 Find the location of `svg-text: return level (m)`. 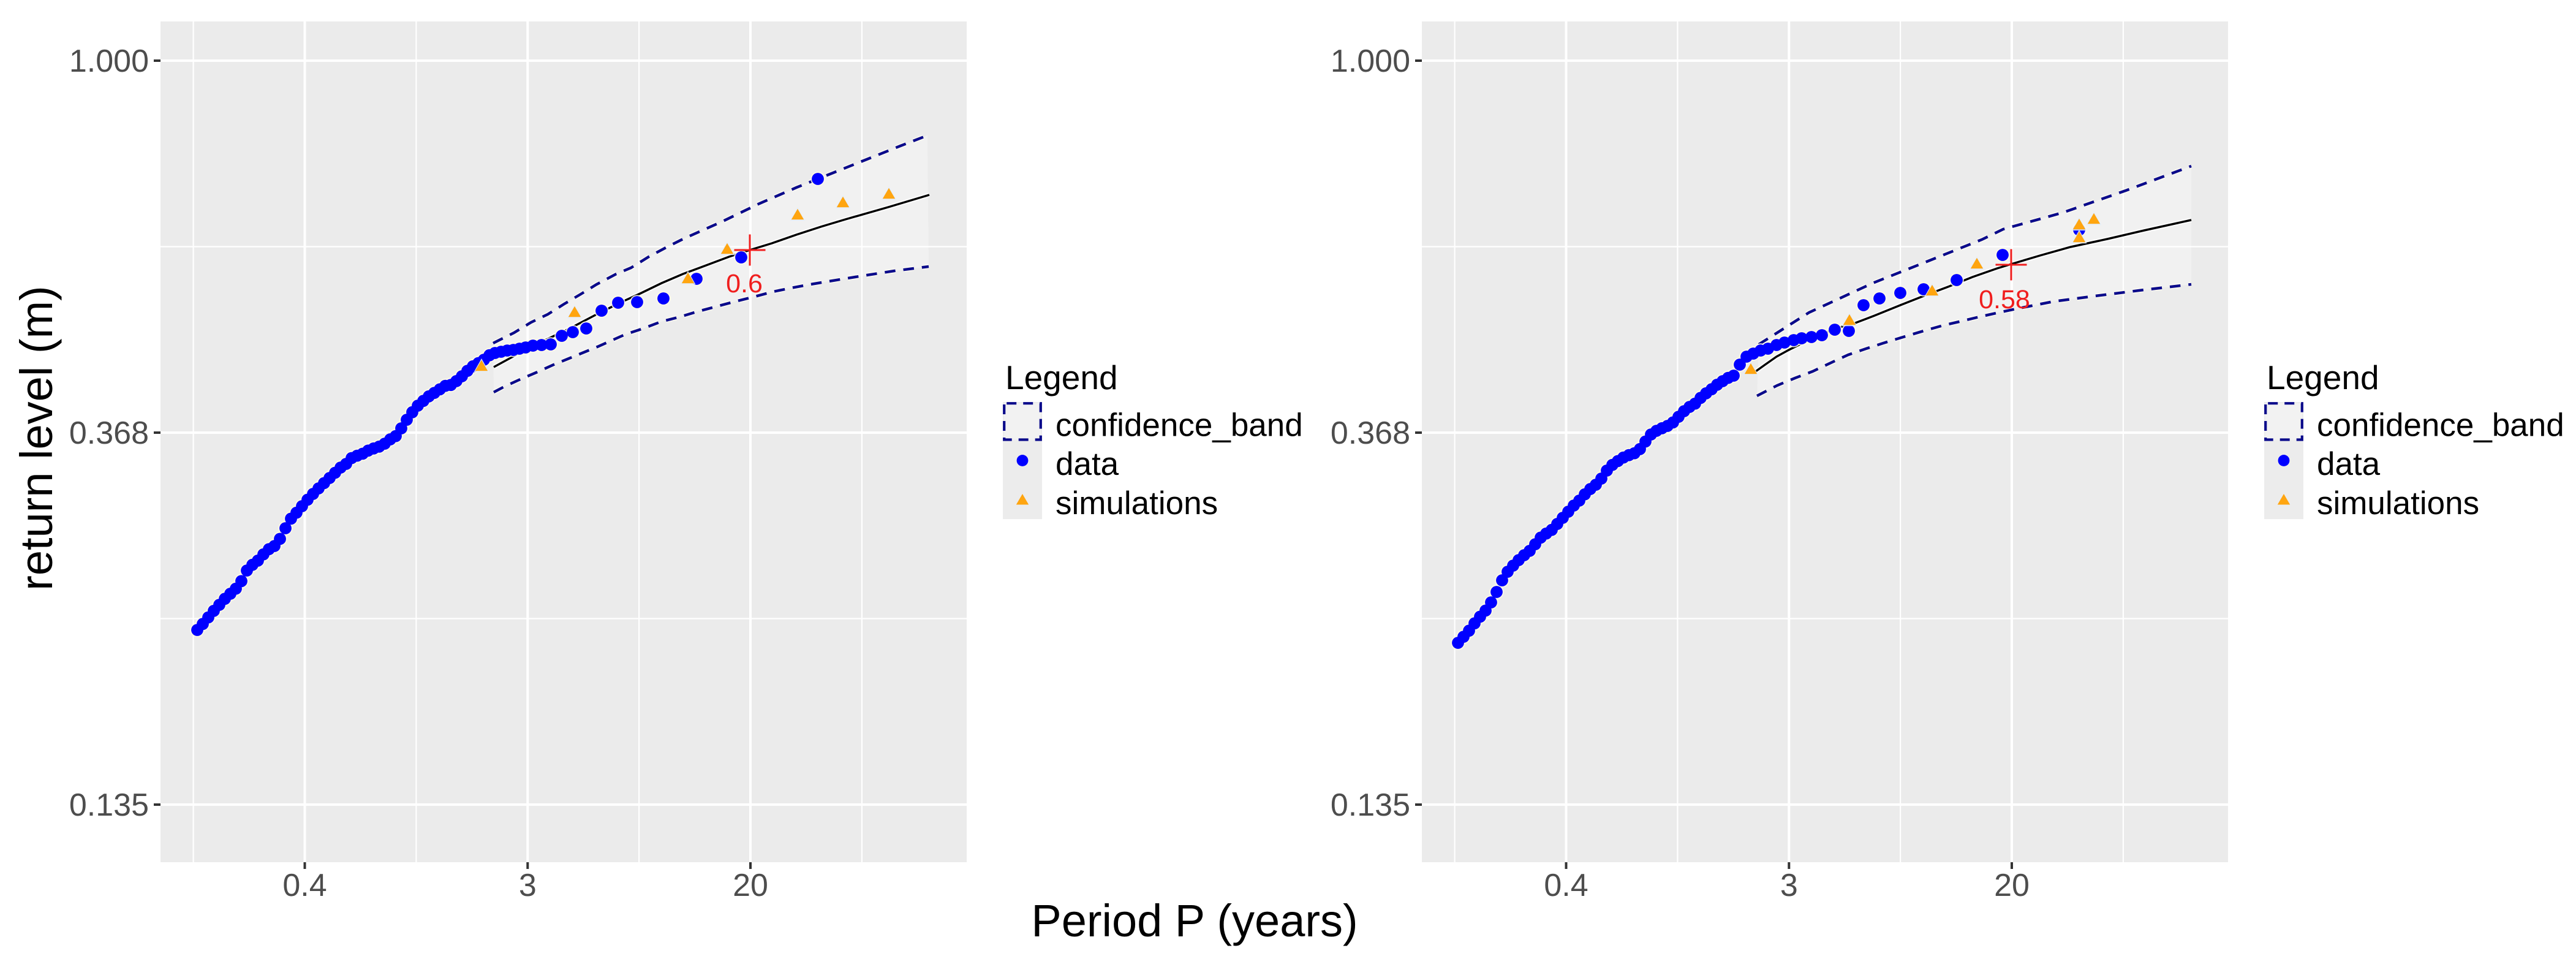

svg-text: return level (m) is located at coordinates (36, 438).